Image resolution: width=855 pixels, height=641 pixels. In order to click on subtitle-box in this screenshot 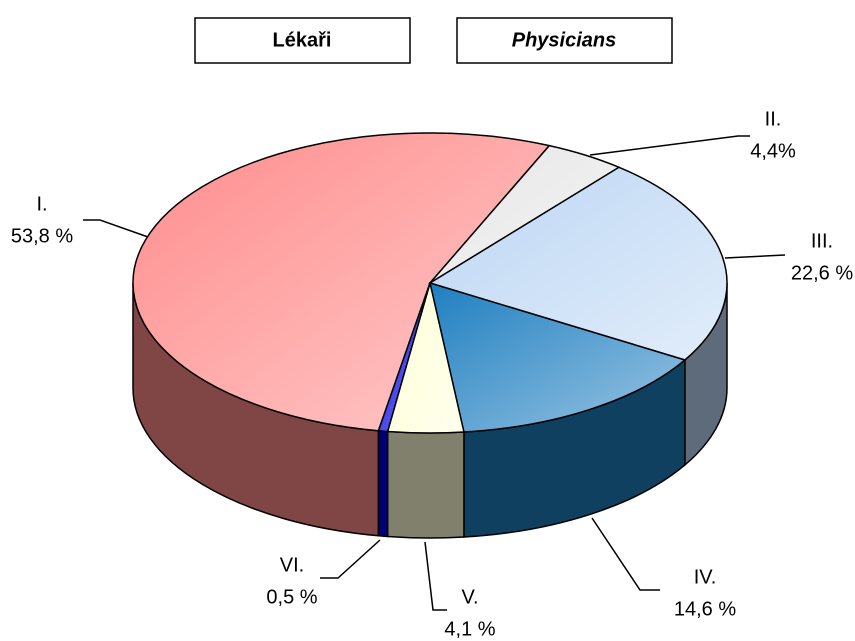, I will do `click(564, 40)`.